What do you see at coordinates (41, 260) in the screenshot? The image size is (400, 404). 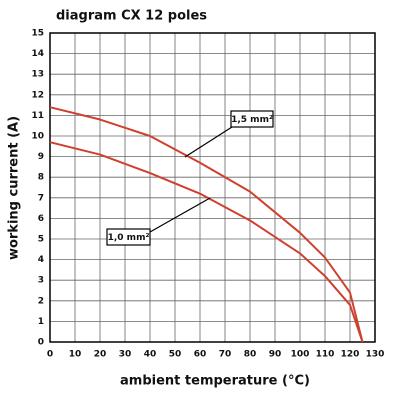 I see `y-tick-label: 4` at bounding box center [41, 260].